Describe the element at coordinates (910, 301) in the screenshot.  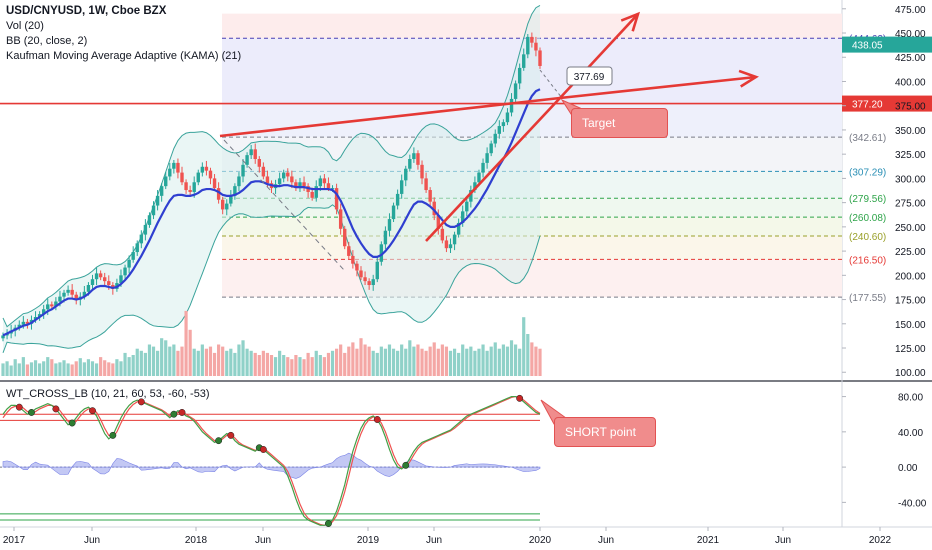
I see `price-axis-label: 175.00` at that location.